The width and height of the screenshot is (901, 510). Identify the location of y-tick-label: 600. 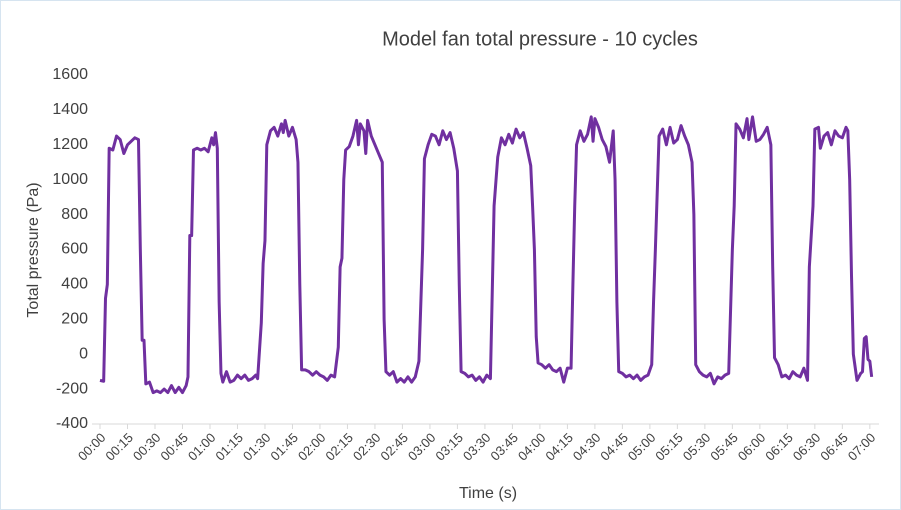
(74, 249).